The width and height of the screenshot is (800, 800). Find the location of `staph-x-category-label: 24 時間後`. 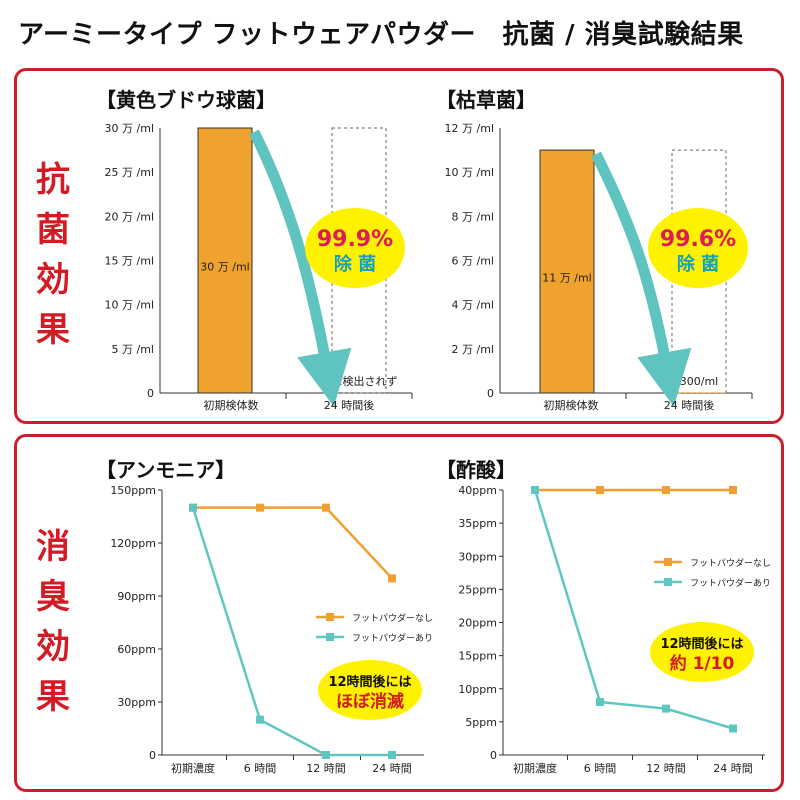

staph-x-category-label: 24 時間後 is located at coordinates (349, 405).